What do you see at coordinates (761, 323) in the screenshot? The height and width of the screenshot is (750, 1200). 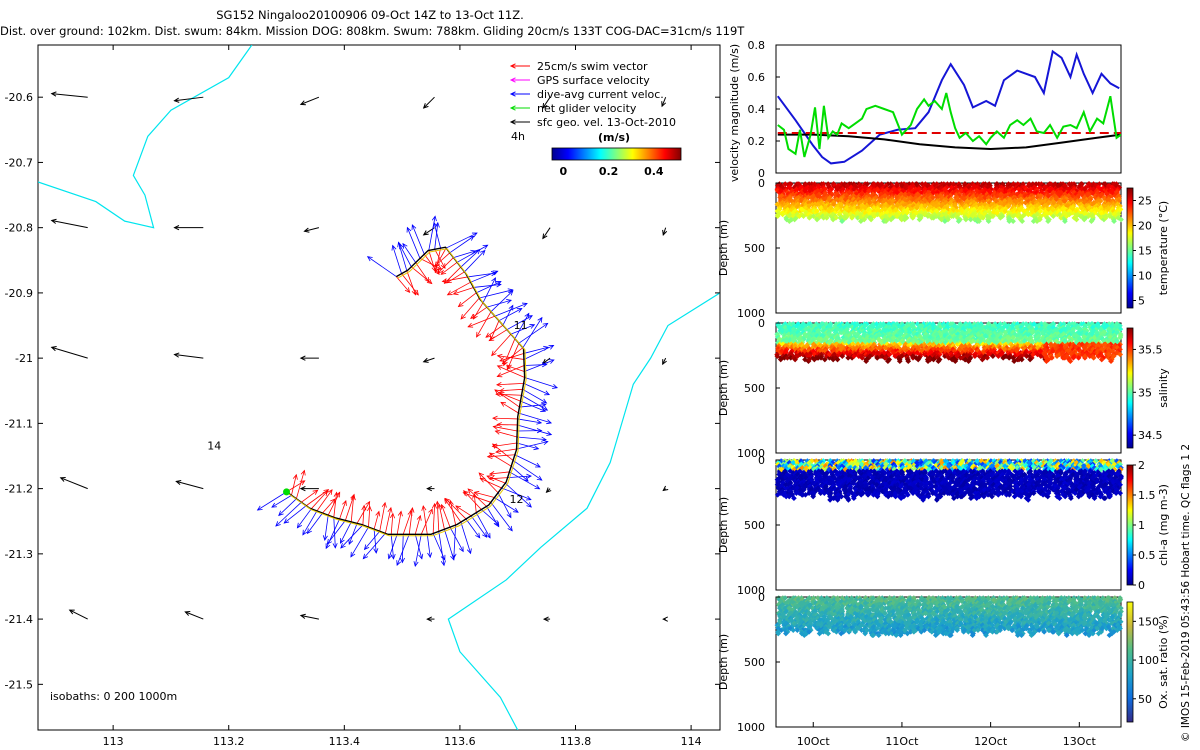 I see `salinity-ytick-label: 0` at bounding box center [761, 323].